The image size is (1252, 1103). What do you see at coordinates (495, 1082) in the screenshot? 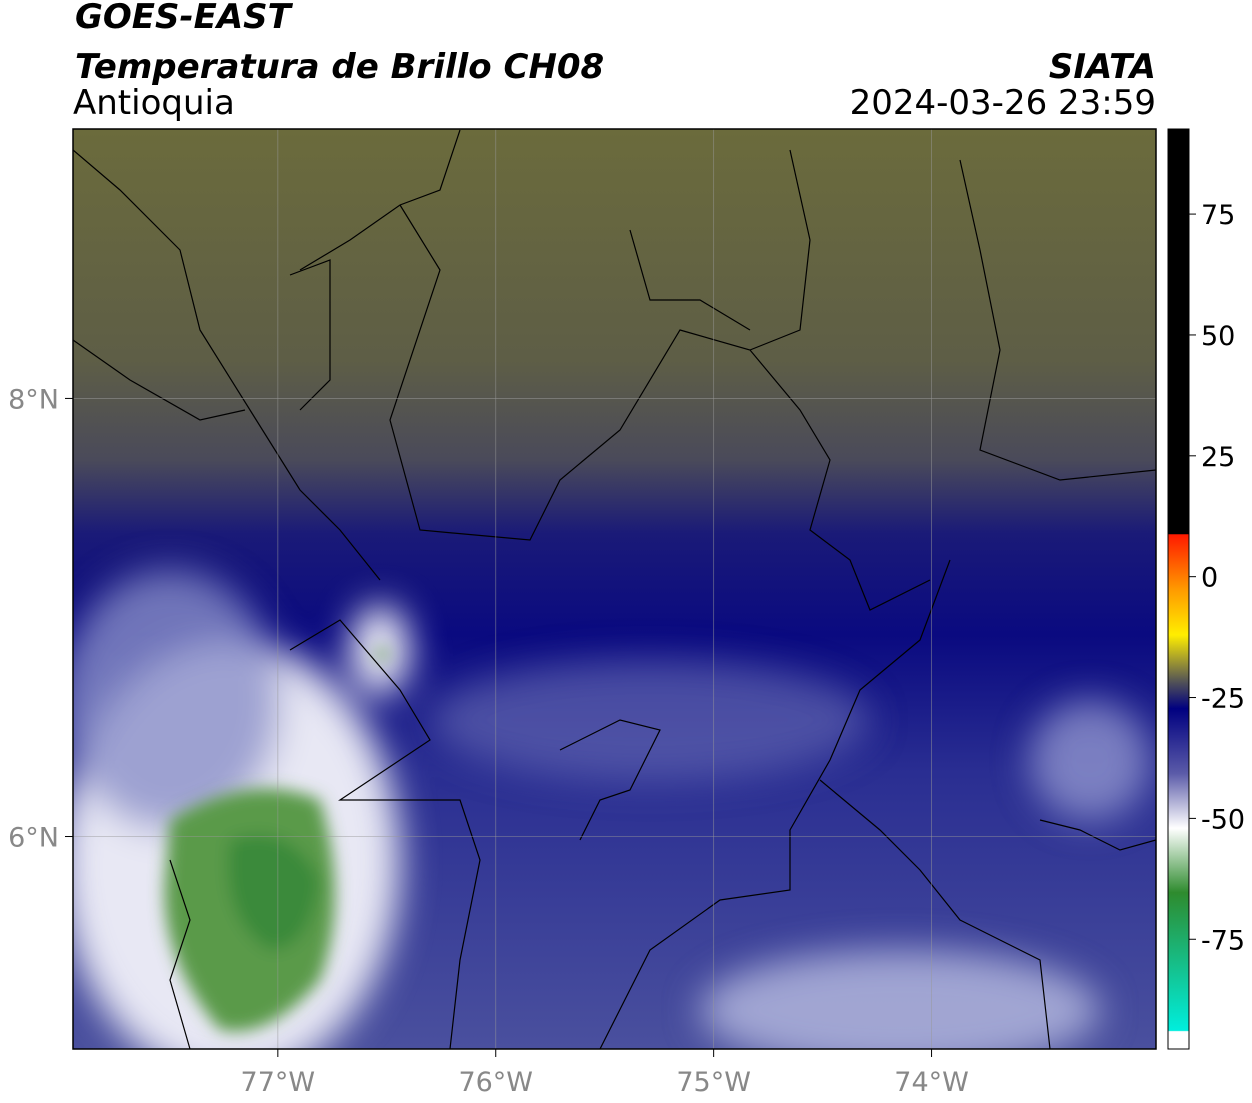
I see `x-tick-label: 76°W` at bounding box center [495, 1082].